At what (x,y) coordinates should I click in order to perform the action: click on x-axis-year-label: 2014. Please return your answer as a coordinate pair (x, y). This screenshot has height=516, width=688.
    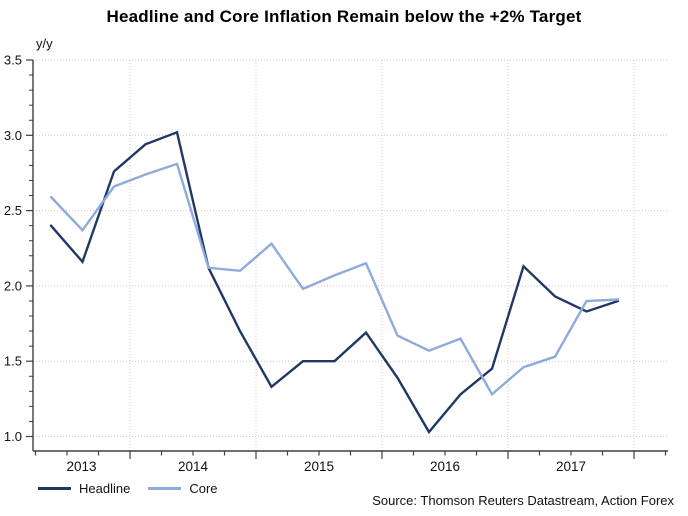
    Looking at the image, I should click on (193, 466).